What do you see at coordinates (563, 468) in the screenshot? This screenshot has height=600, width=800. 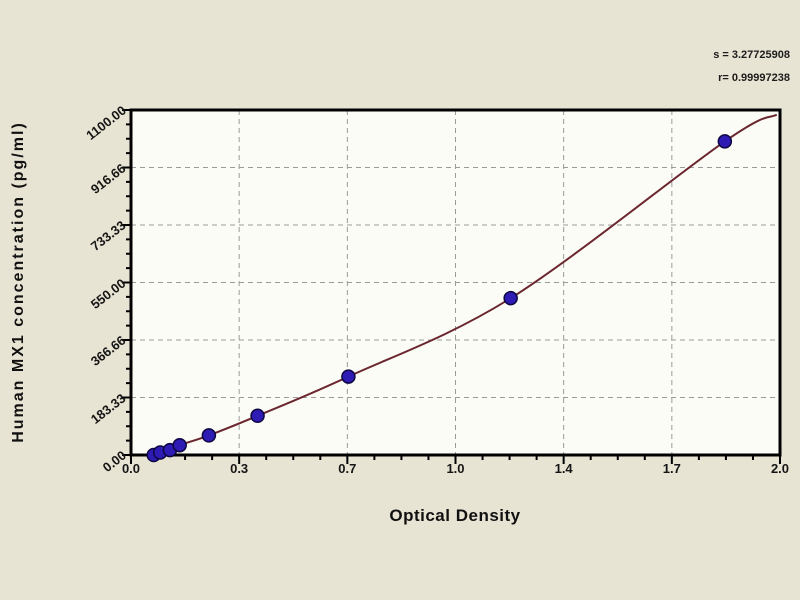 I see `x-tick-label: 1.4` at bounding box center [563, 468].